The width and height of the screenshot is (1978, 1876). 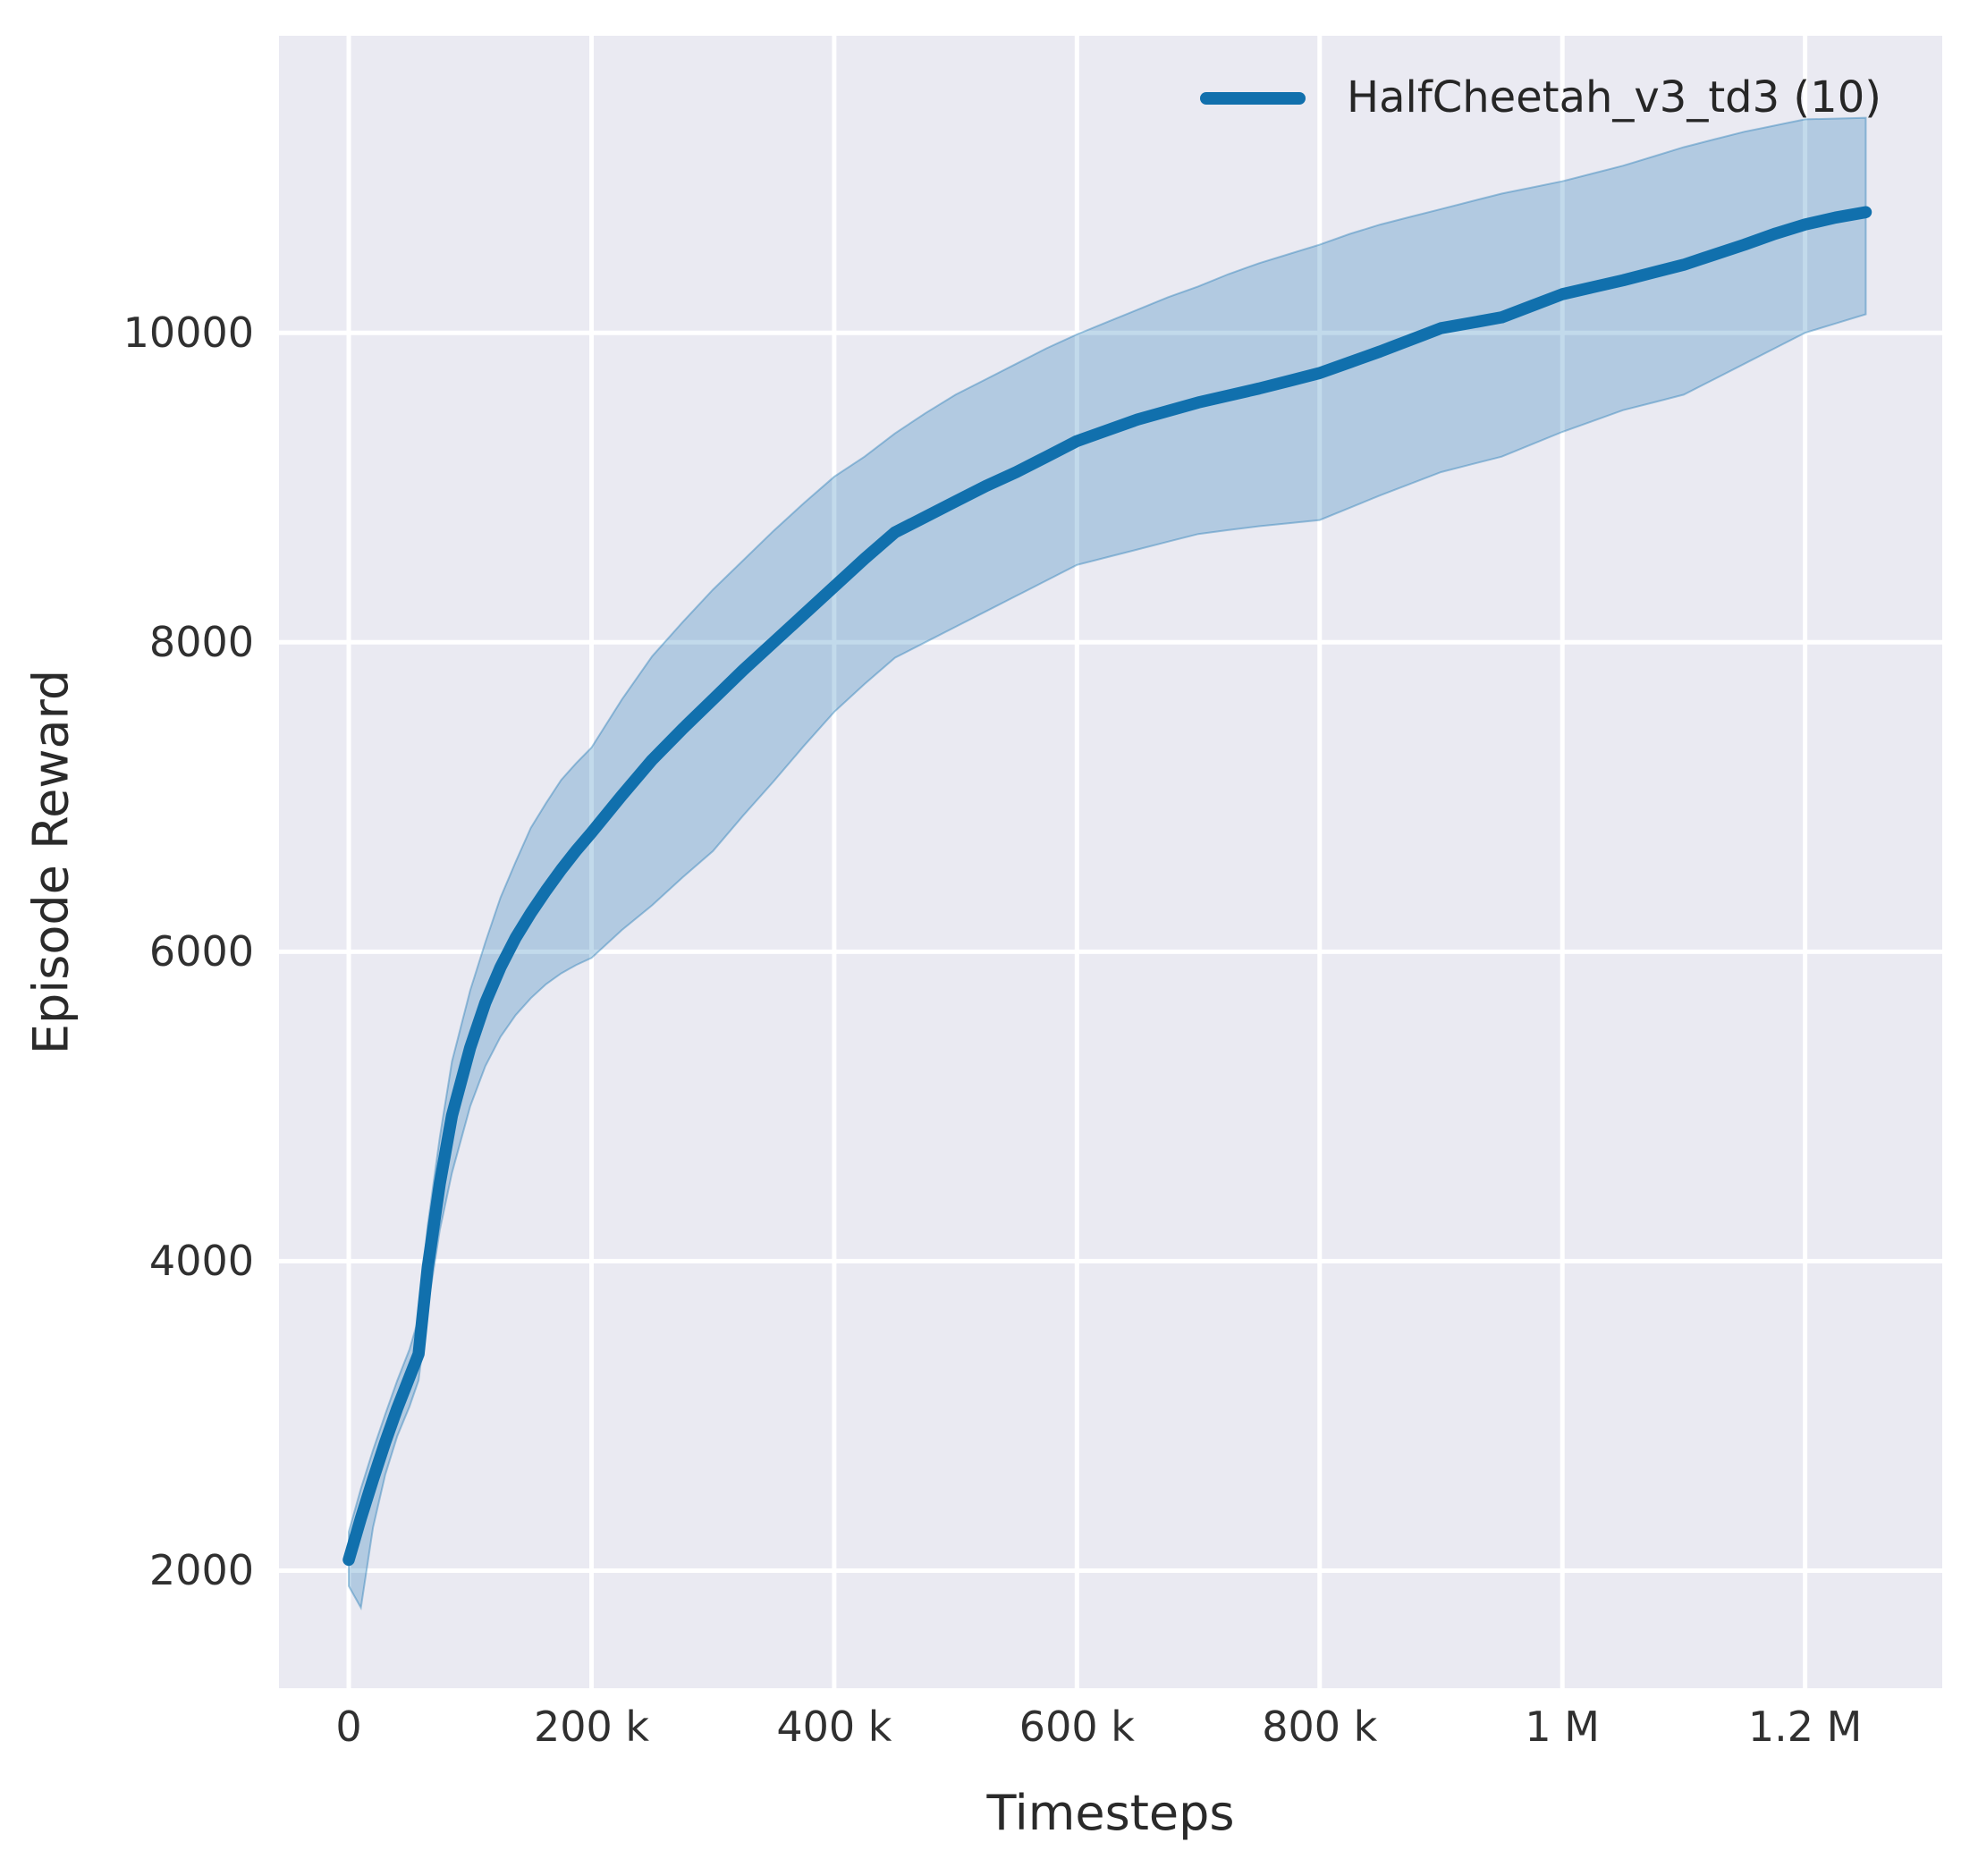 I want to click on x-tick-label: 400 k, so click(x=834, y=1727).